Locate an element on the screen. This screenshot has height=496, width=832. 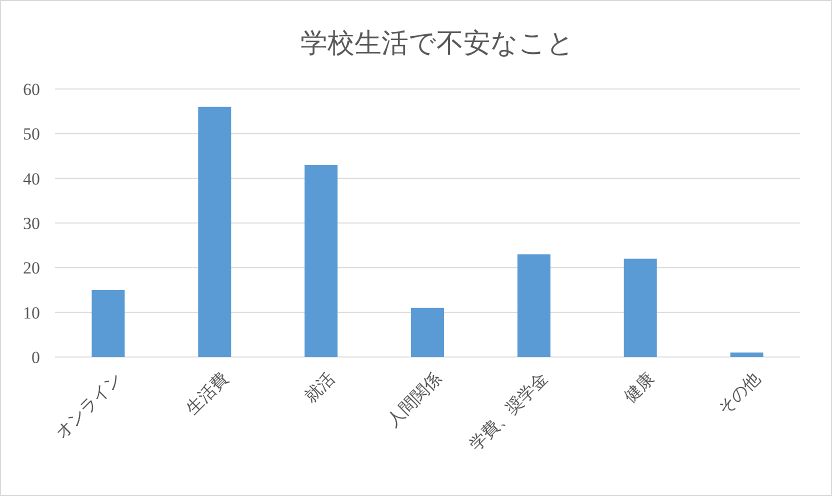
y-tick-label: 0 is located at coordinates (36, 357).